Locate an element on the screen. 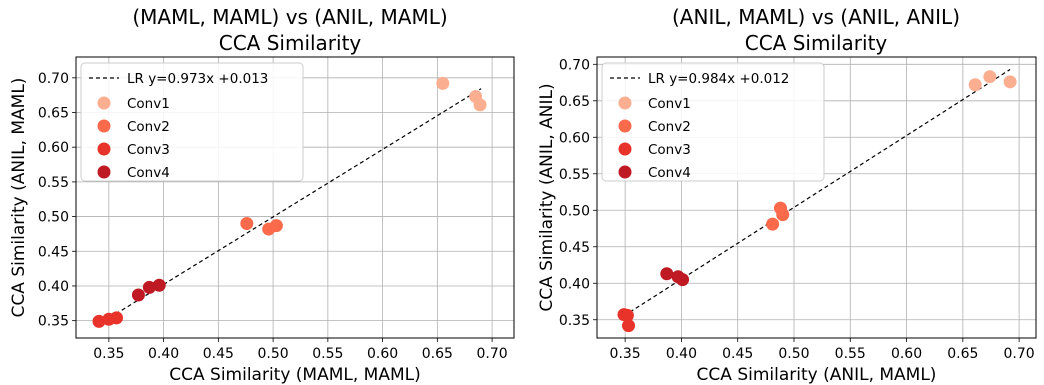  y-axis-label: CCA Similarity (ANIL, MAML) is located at coordinates (19, 198).